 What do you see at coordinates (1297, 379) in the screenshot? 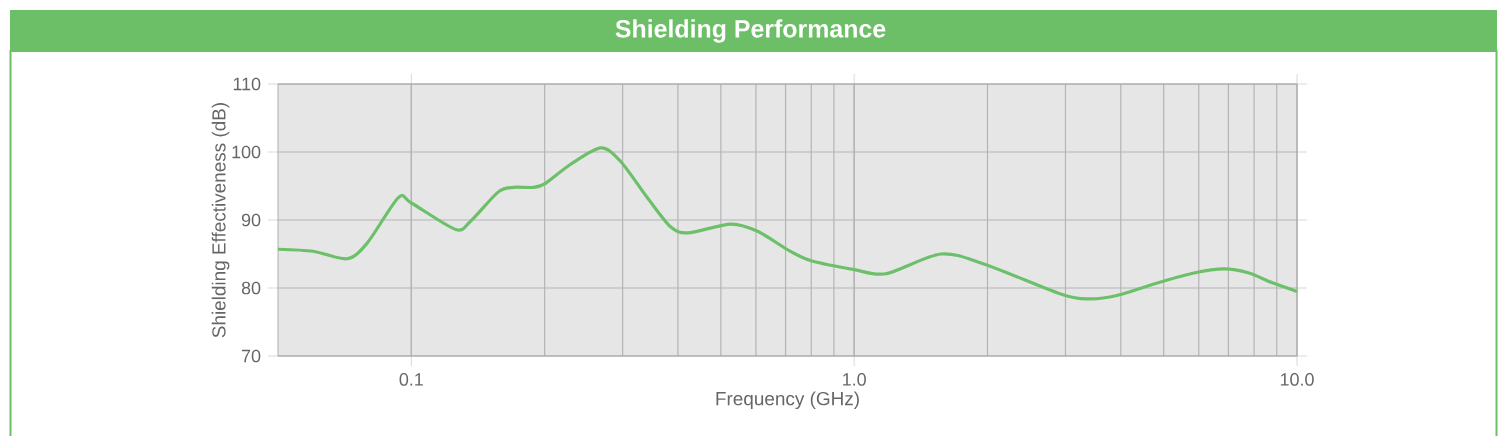
I see `x-tick-label: 10.0` at bounding box center [1297, 379].